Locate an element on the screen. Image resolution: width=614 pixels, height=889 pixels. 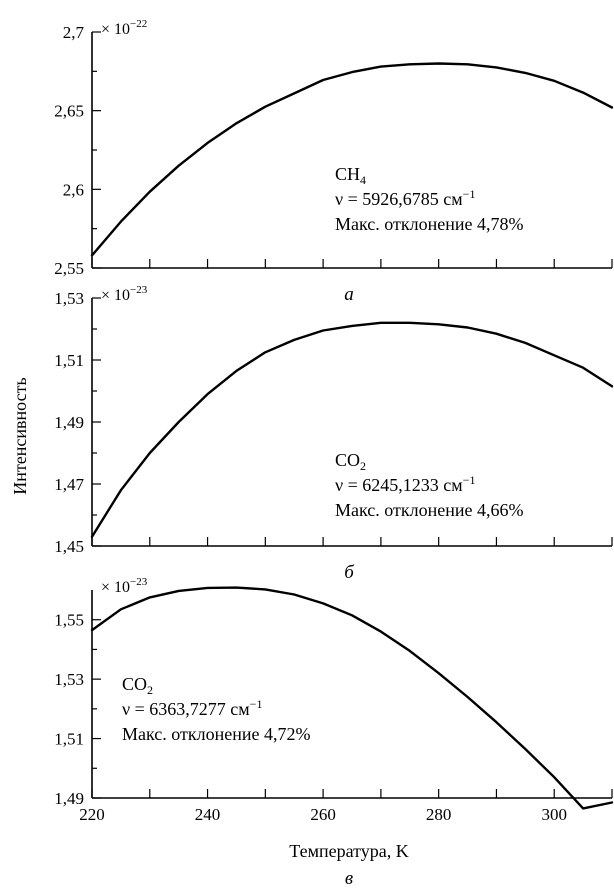
panel-letter: в is located at coordinates (349, 878).